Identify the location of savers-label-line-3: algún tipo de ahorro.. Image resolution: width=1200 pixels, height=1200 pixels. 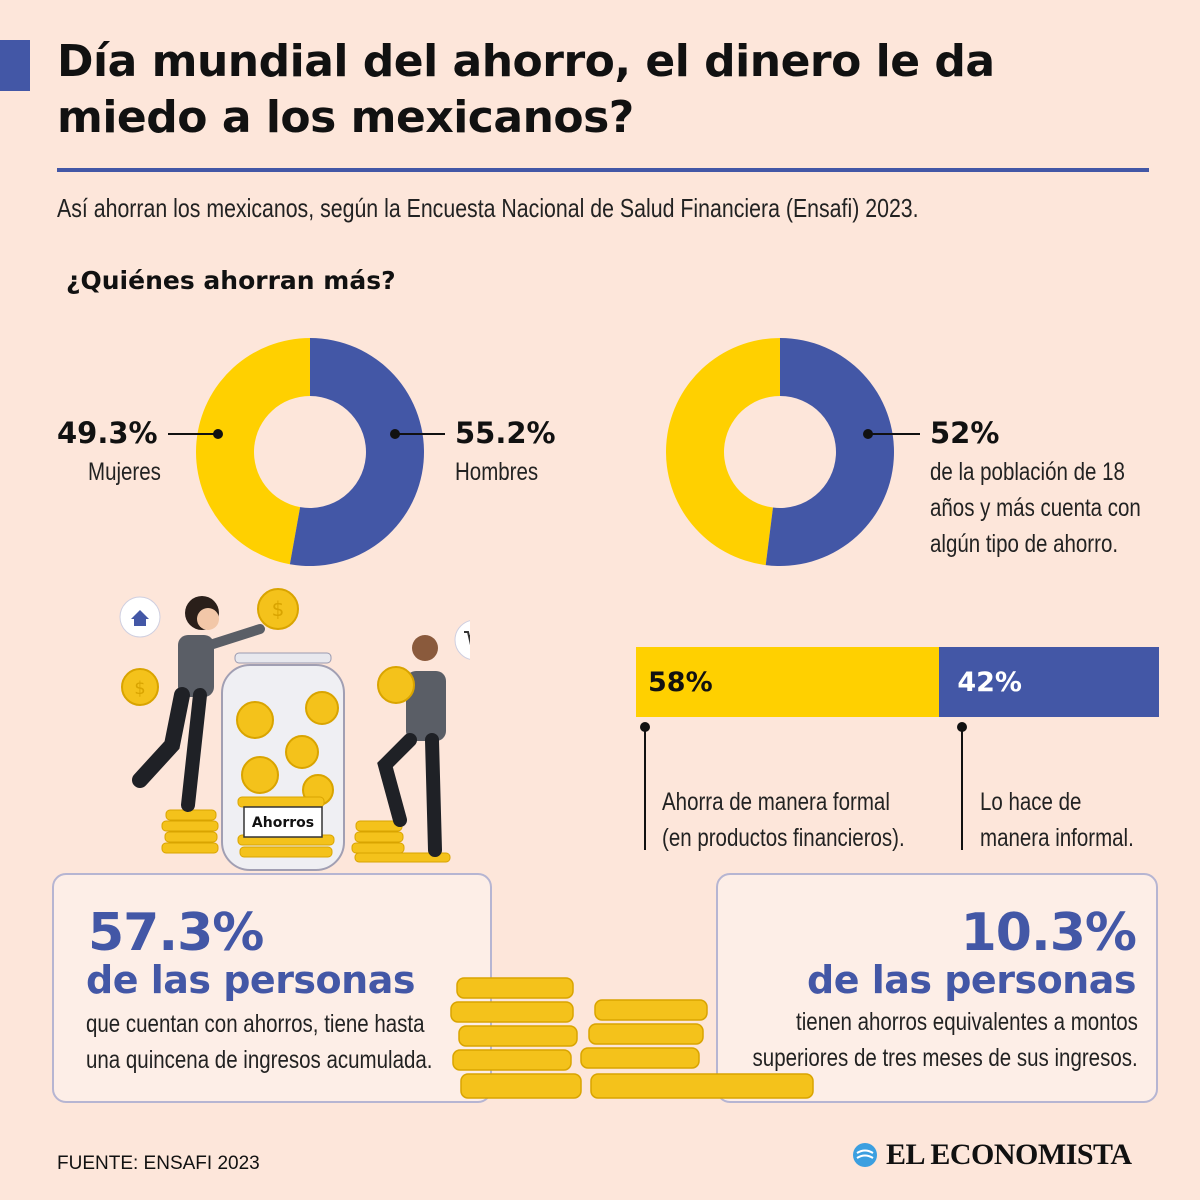
(1024, 544).